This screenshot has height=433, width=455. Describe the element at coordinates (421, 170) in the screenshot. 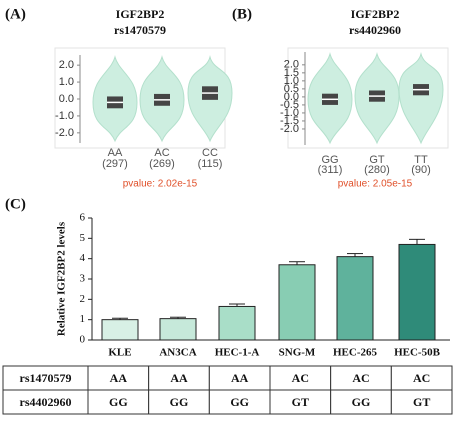

I see `count-label: (90)` at that location.